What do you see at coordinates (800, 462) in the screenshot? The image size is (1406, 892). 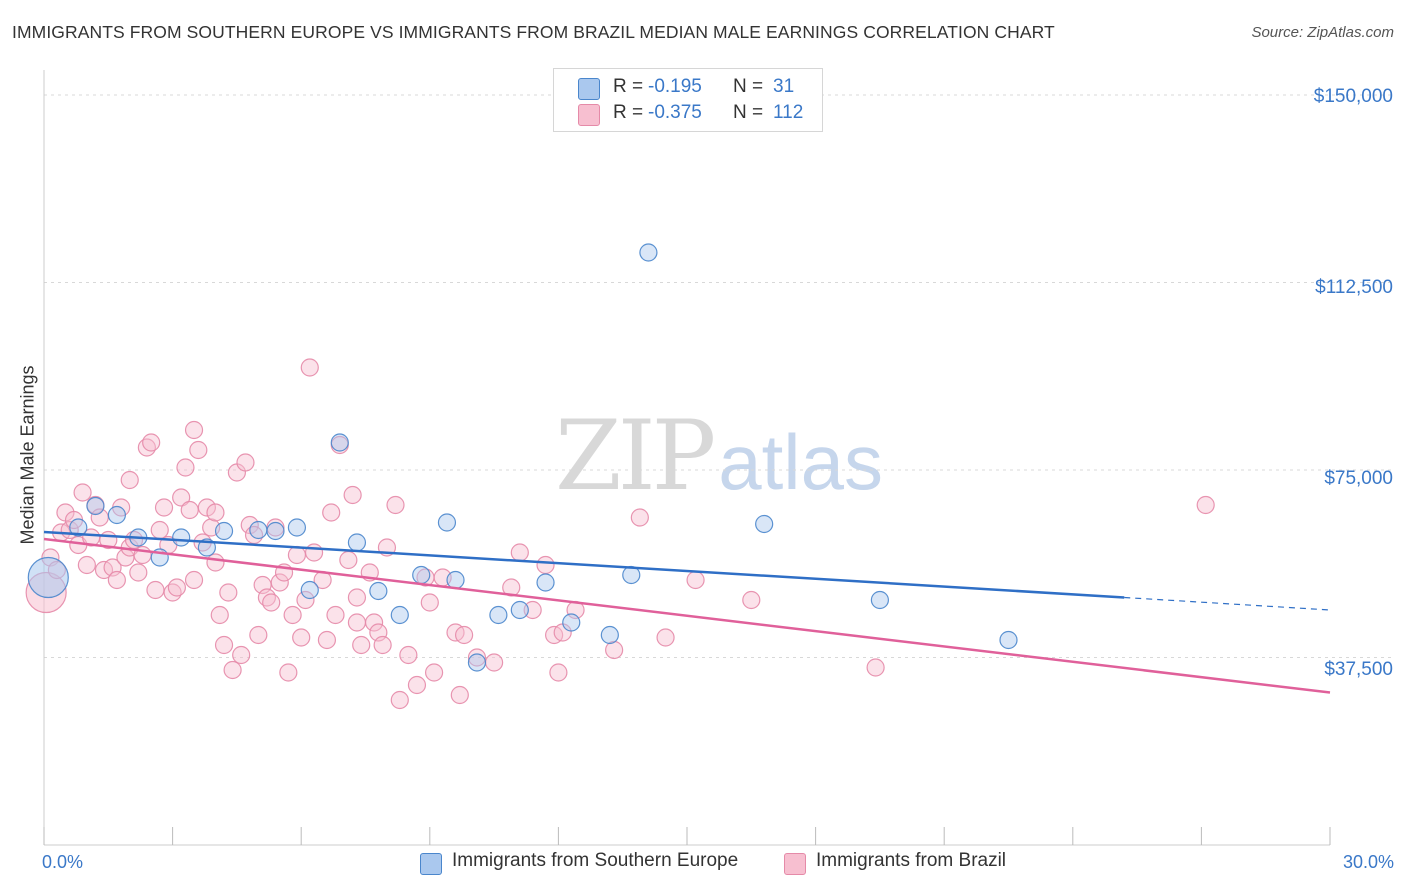 I see `watermark-atlas: atlas` at bounding box center [800, 462].